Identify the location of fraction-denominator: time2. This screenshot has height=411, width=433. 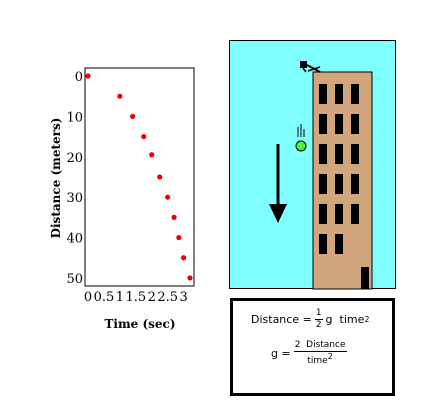
(320, 359).